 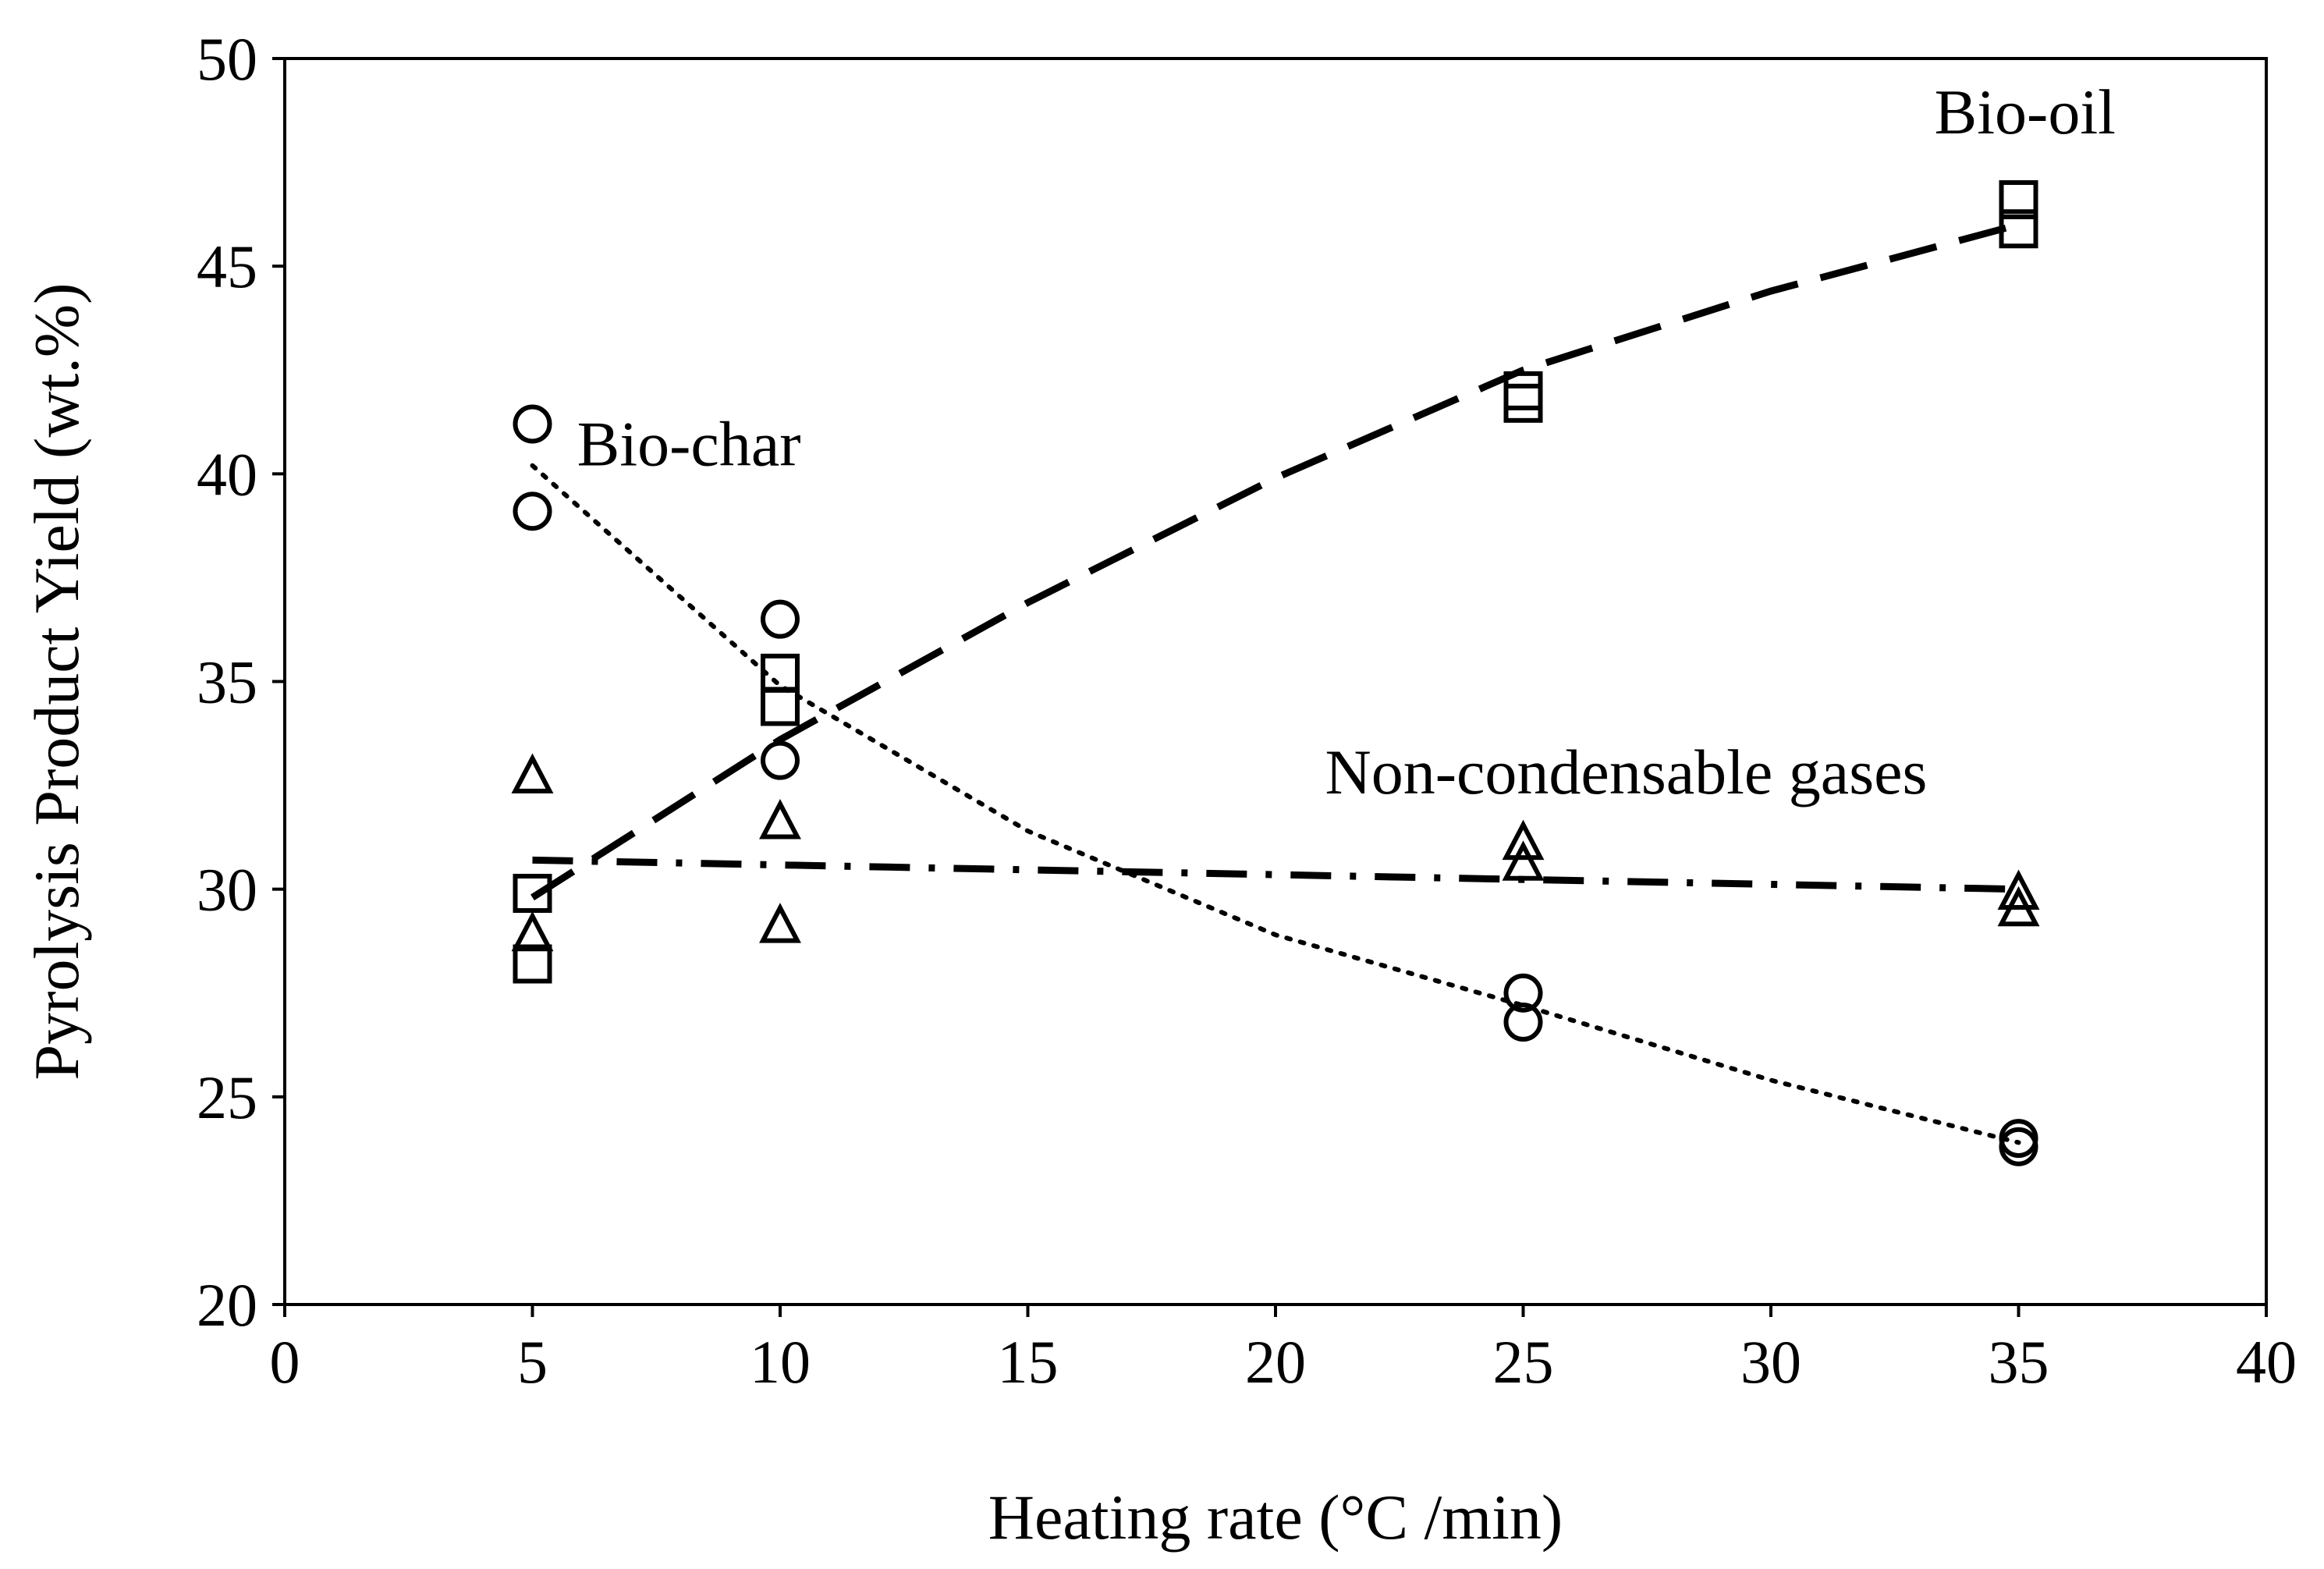 I want to click on x-tick-label: 10, so click(x=780, y=1362).